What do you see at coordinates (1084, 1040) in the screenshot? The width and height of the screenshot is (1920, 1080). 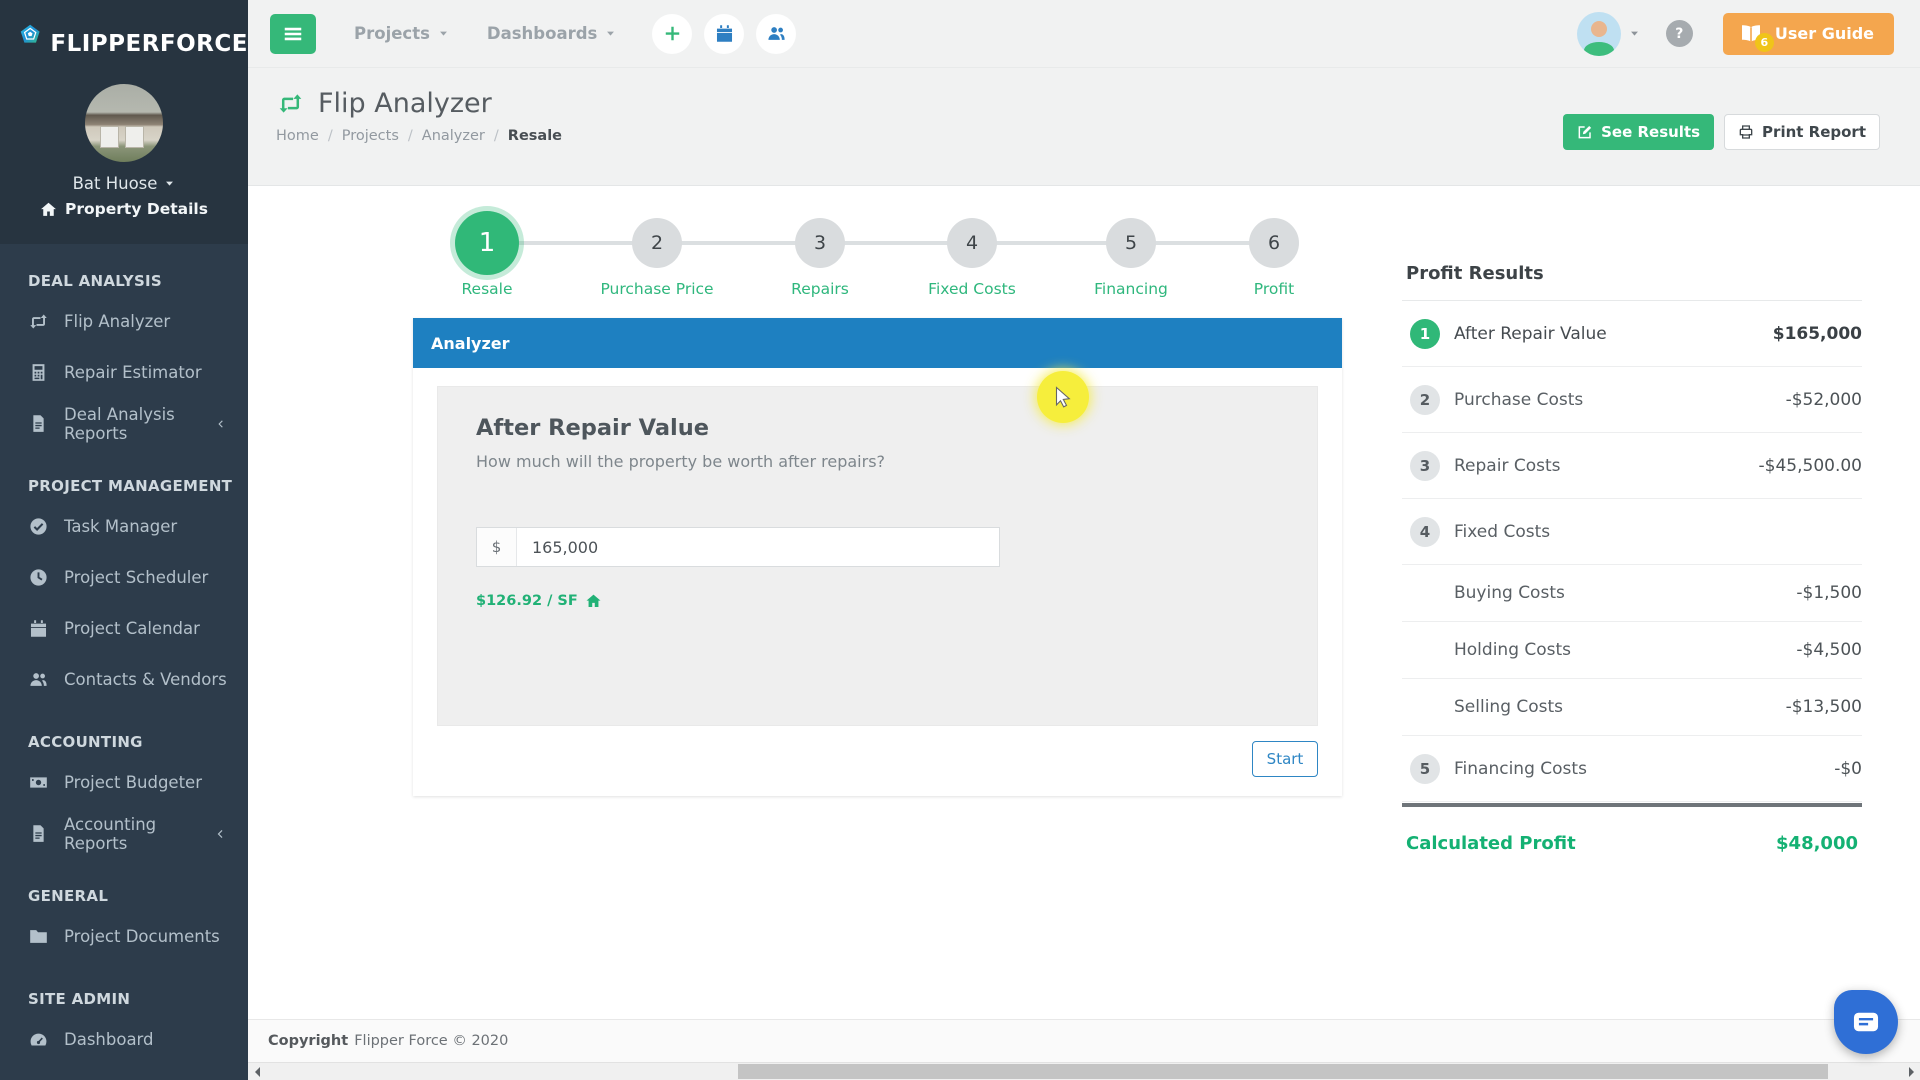 I see `footer: Copyright Flipper Force © 2020` at bounding box center [1084, 1040].